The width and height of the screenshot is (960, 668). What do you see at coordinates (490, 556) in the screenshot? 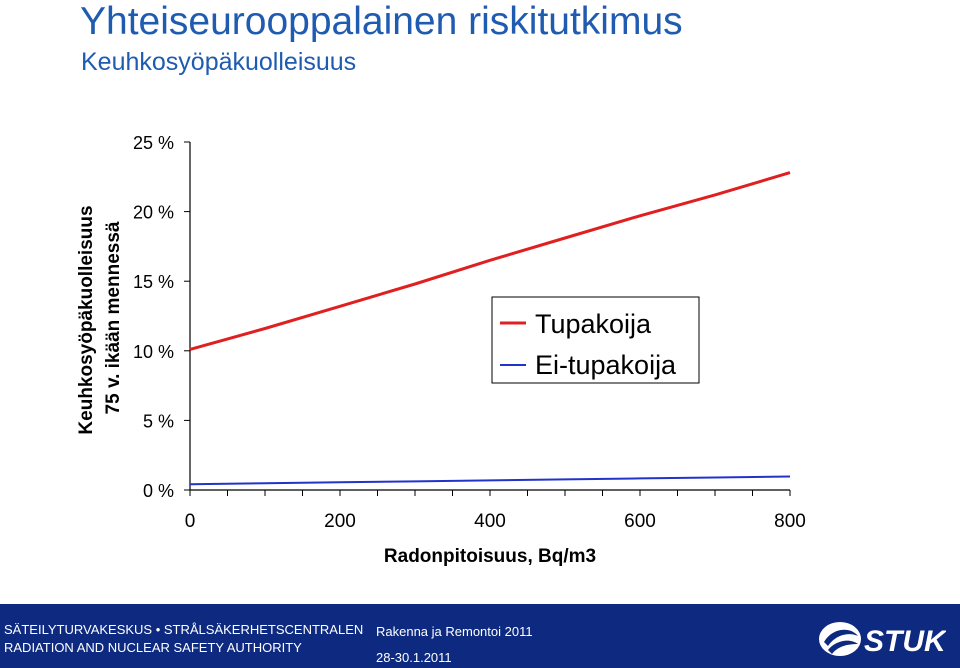
I see `x-axis-label: Radonpitoisuus, Bq/m3` at bounding box center [490, 556].